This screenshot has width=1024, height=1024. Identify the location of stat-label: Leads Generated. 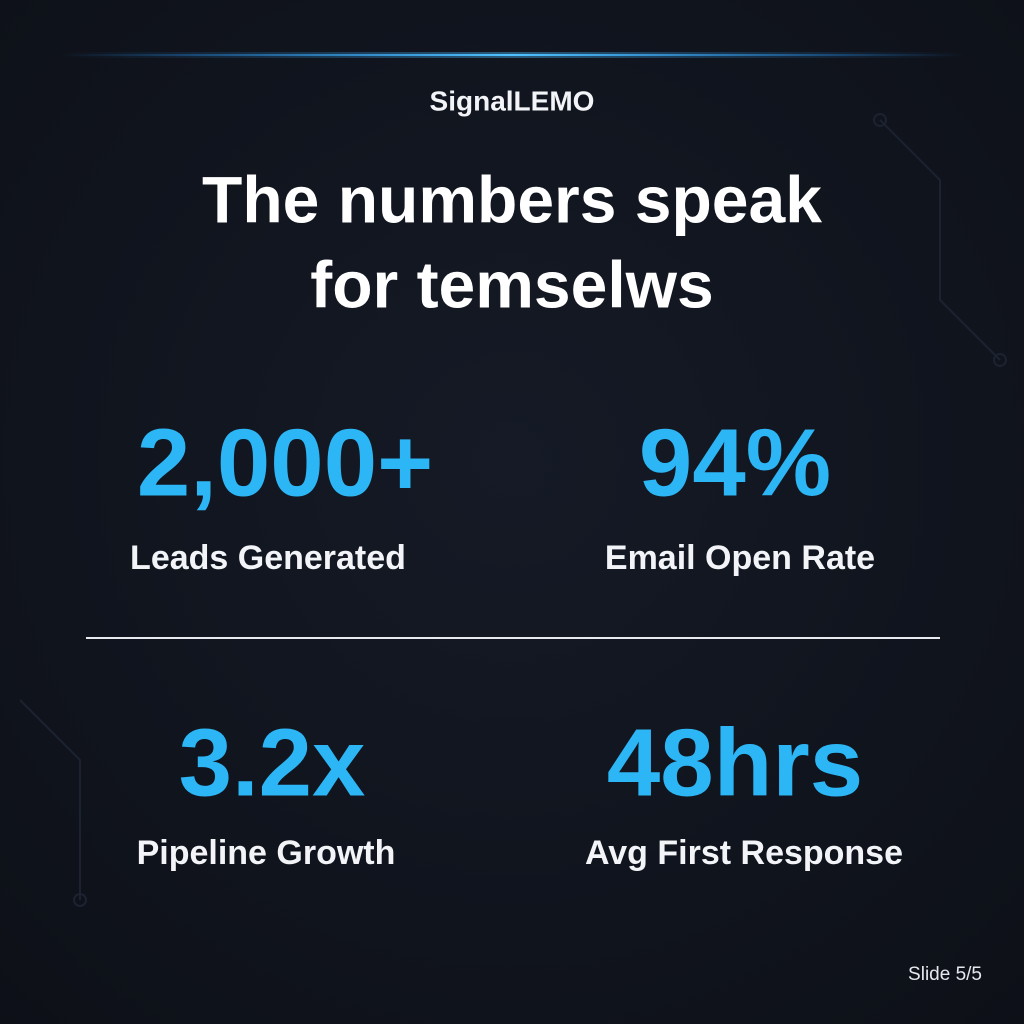
(268, 558).